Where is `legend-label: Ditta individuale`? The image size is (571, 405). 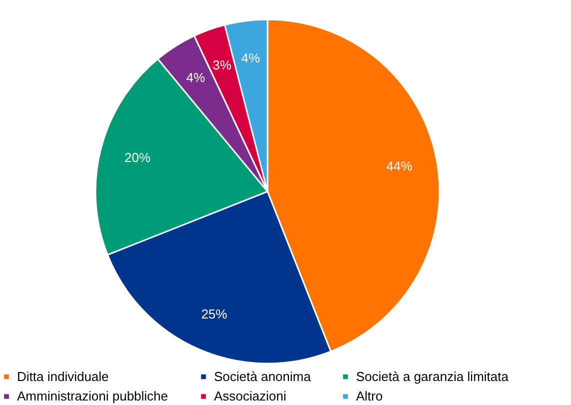 legend-label: Ditta individuale is located at coordinates (63, 376).